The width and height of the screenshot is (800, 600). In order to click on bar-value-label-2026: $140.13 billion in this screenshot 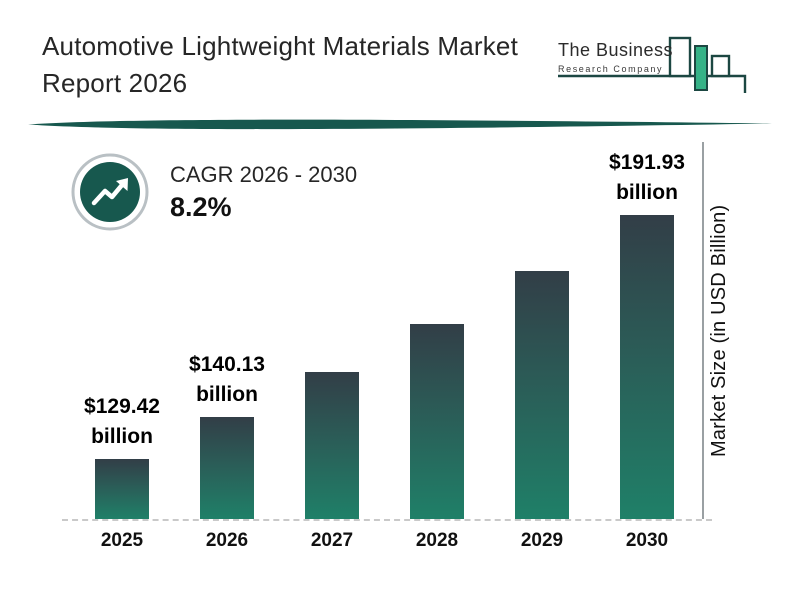, I will do `click(227, 379)`.